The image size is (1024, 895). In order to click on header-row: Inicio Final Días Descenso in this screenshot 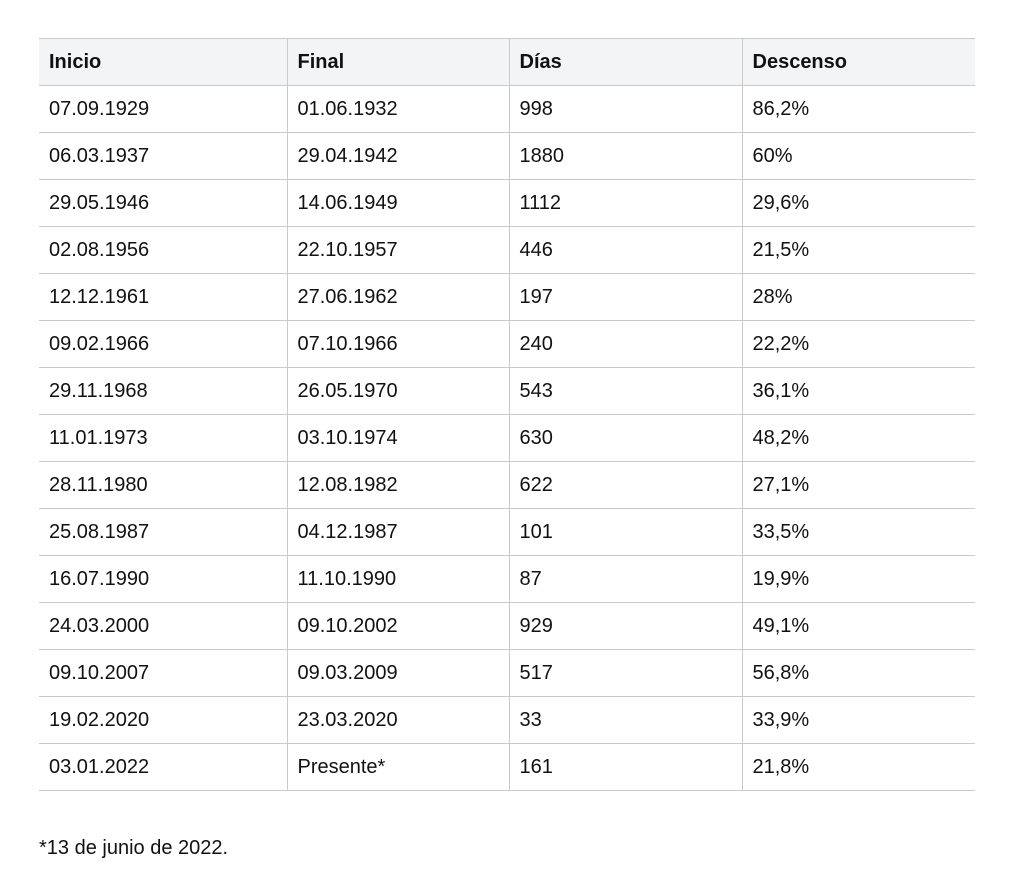, I will do `click(507, 62)`.